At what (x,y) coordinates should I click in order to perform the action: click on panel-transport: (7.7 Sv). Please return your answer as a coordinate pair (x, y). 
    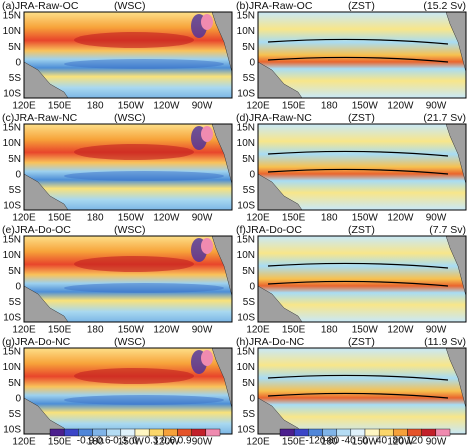
    Looking at the image, I should click on (447, 230).